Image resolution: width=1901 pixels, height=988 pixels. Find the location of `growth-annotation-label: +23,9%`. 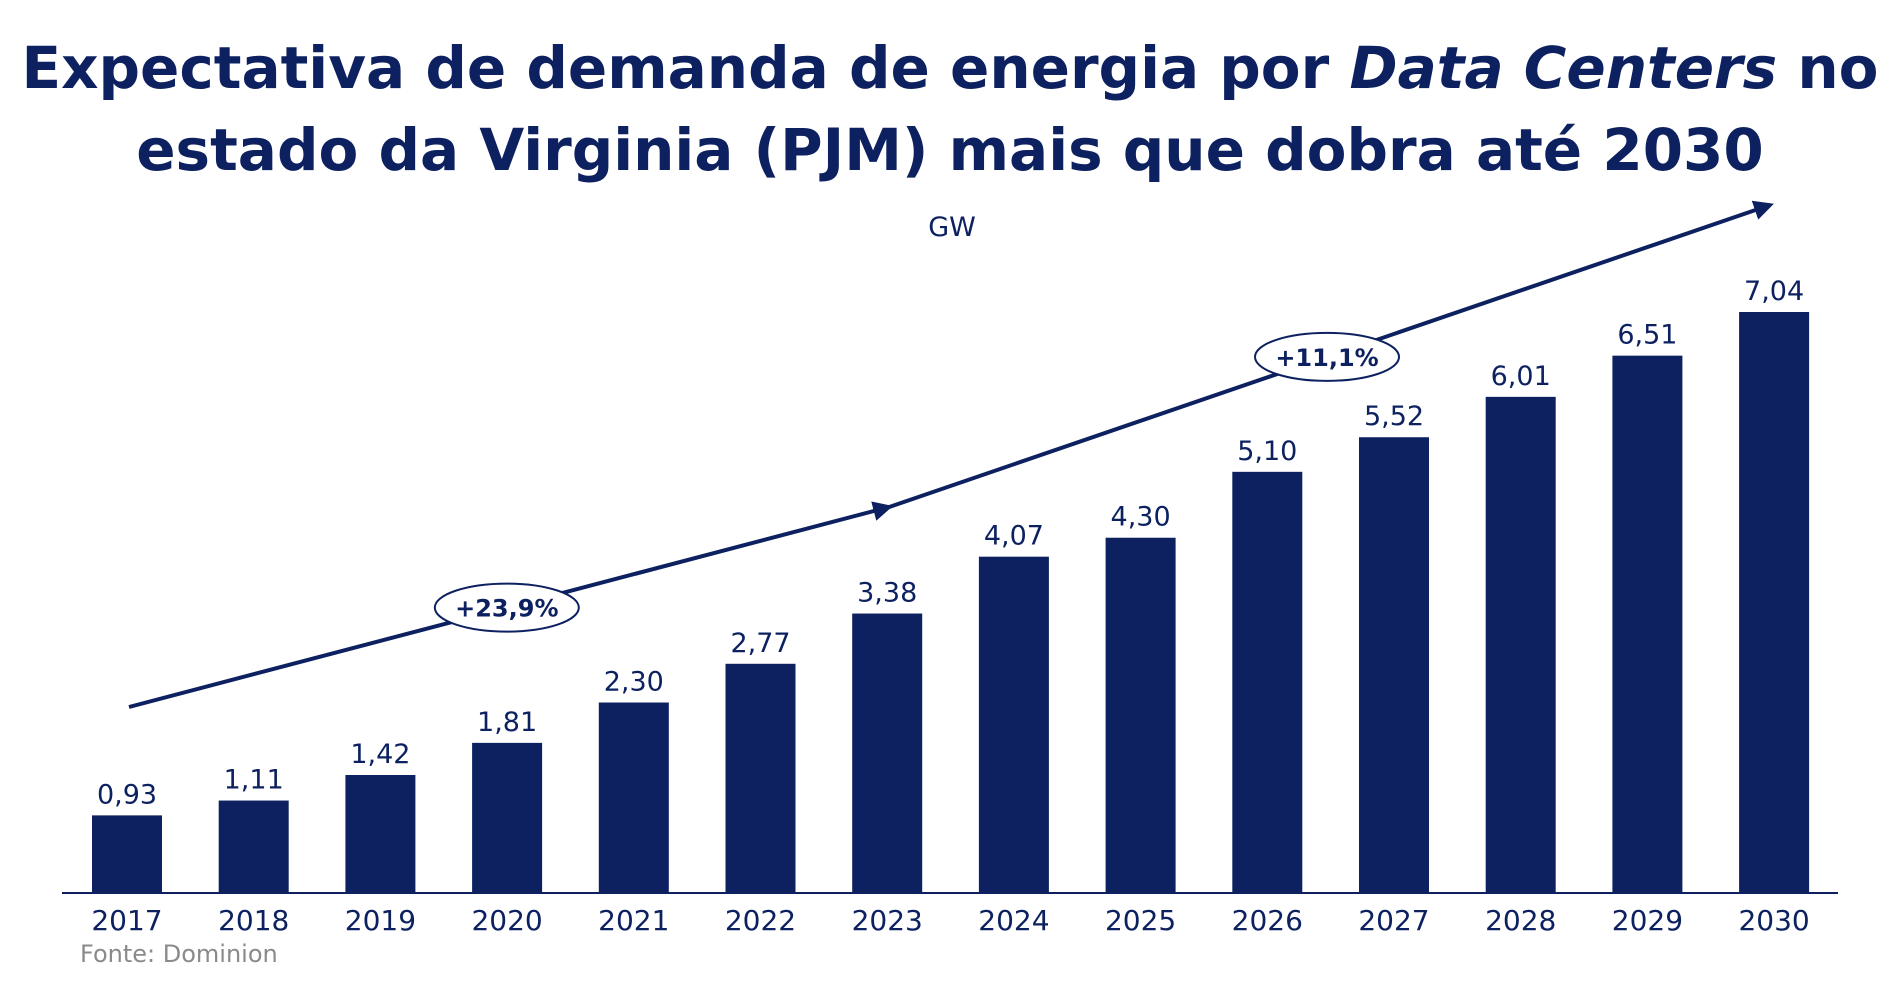

growth-annotation-label: +23,9% is located at coordinates (506, 609).